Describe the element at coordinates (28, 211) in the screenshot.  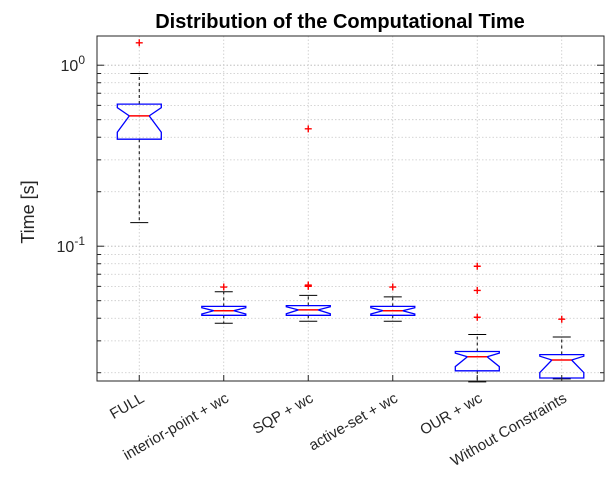
I see `y-axis-label: Time [s]` at that location.